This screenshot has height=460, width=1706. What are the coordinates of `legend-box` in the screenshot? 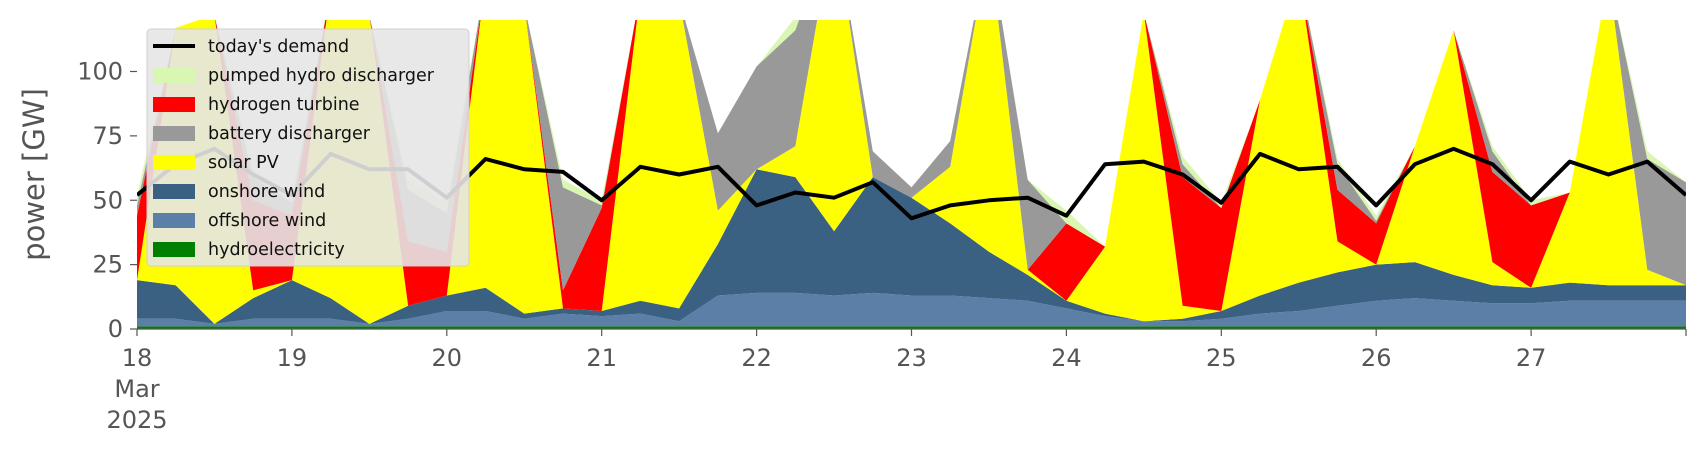 It's located at (308, 147).